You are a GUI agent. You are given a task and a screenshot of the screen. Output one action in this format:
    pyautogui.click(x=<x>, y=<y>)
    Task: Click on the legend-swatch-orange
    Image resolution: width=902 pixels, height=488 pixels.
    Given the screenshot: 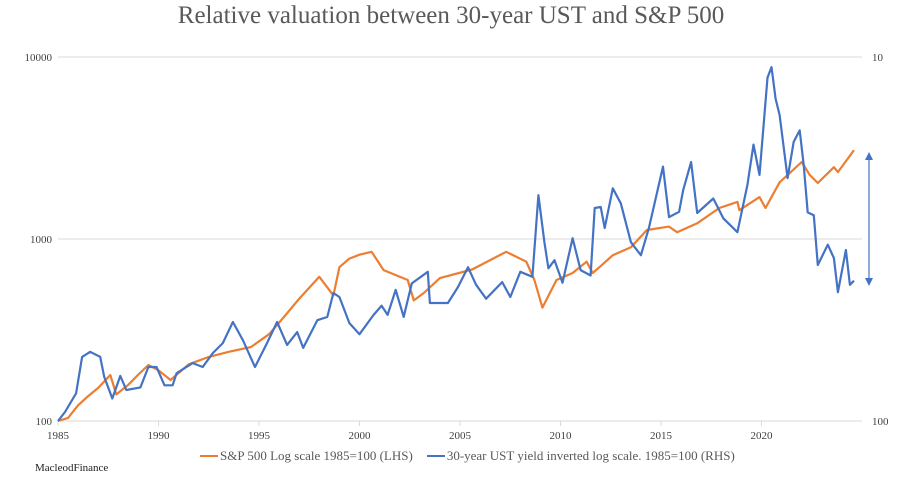 What is the action you would take?
    pyautogui.click(x=209, y=456)
    